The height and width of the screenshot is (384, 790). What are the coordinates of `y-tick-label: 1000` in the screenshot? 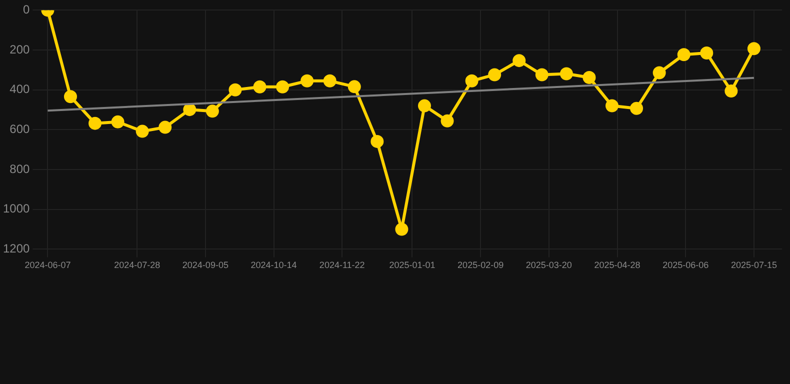 It's located at (16, 209).